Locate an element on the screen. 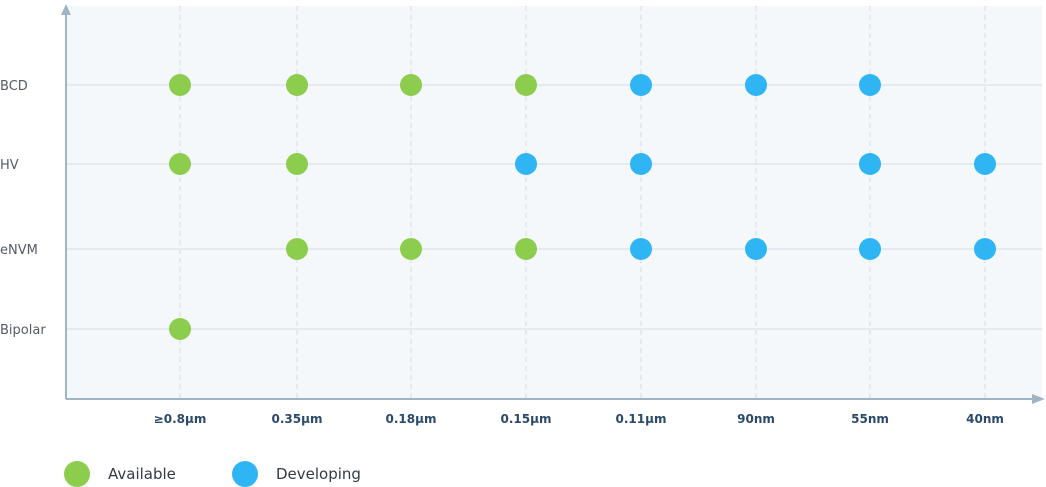 The height and width of the screenshot is (487, 1046). y-tick-label: BCD is located at coordinates (14, 86).